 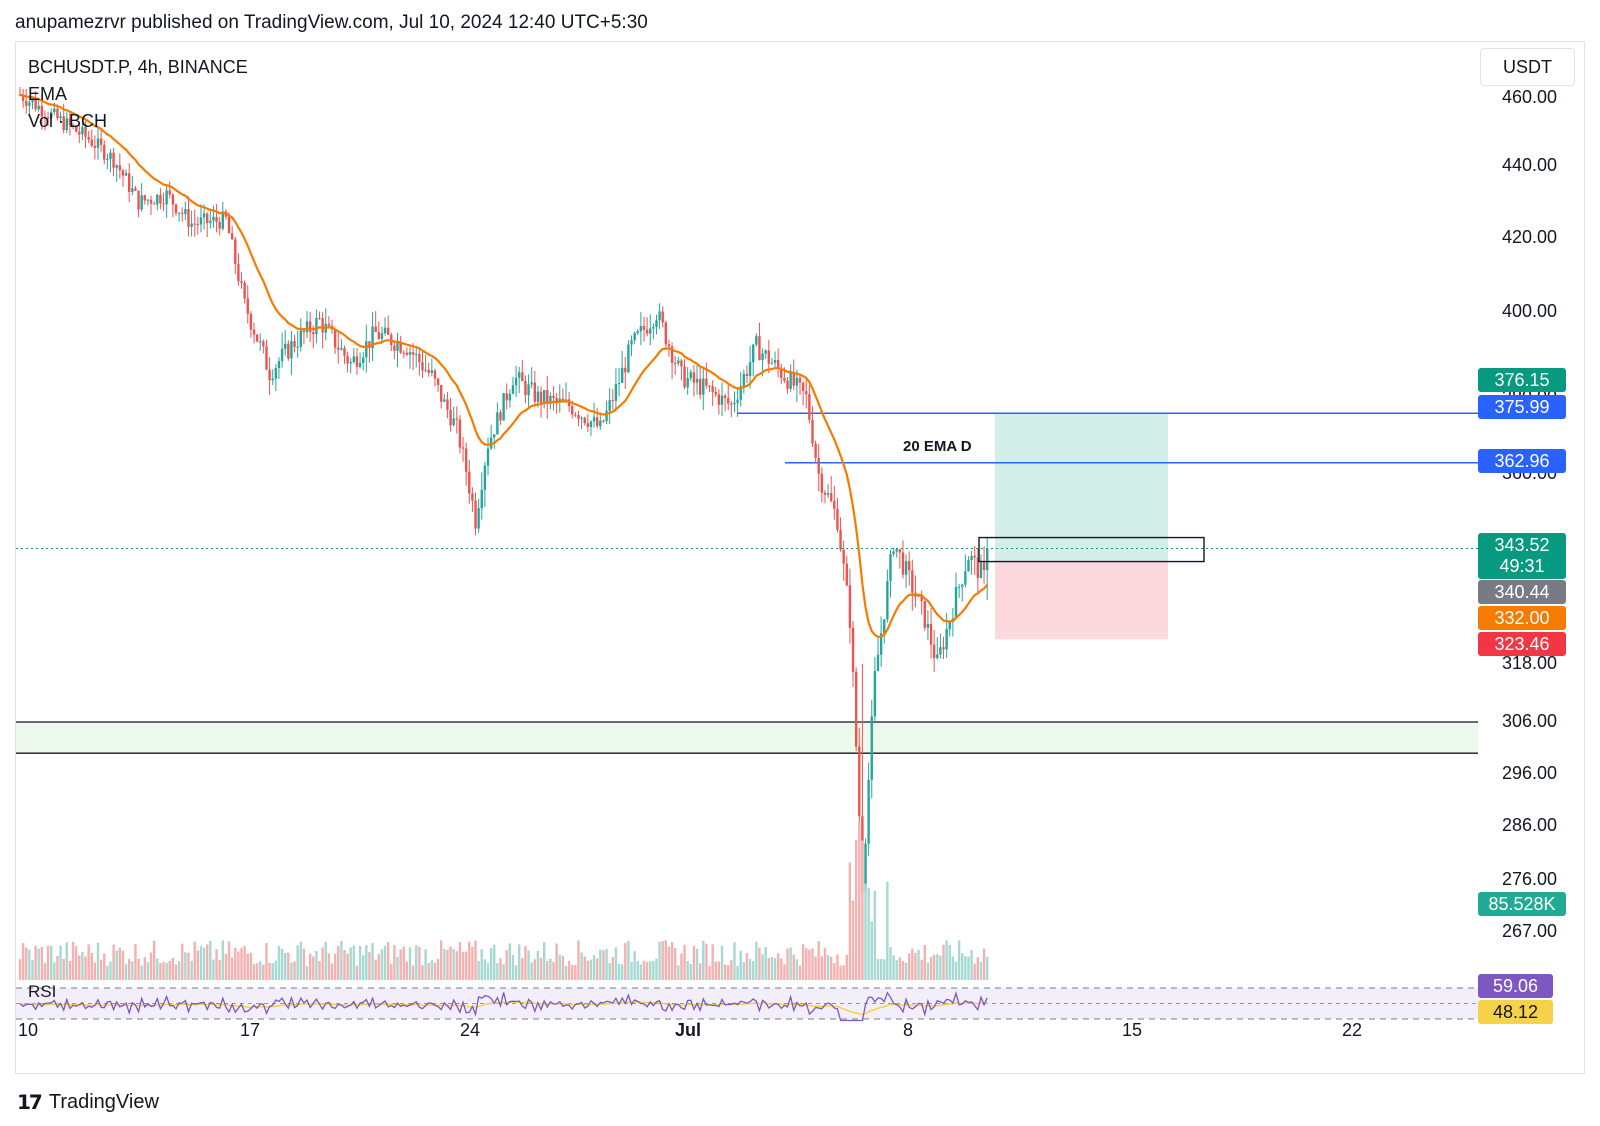 What do you see at coordinates (48, 94) in the screenshot?
I see `ema-label: EMA` at bounding box center [48, 94].